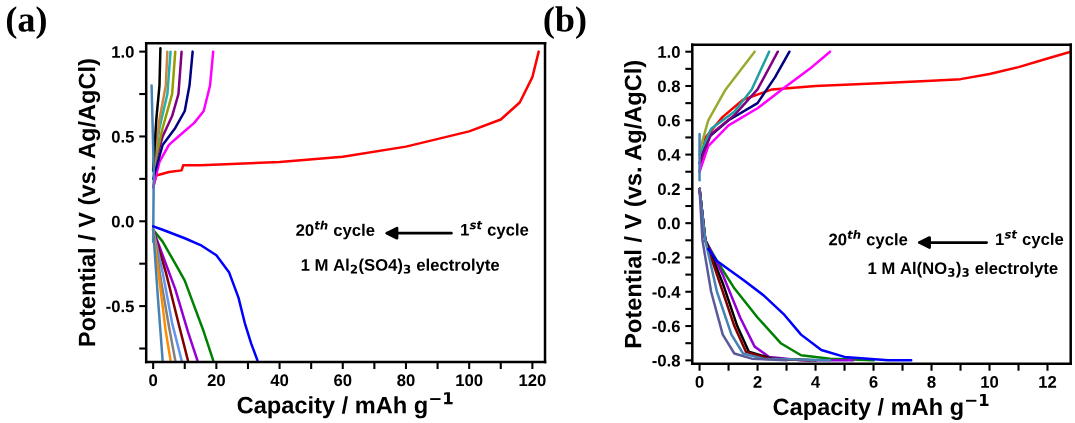 The width and height of the screenshot is (1075, 423). Describe the element at coordinates (343, 380) in the screenshot. I see `x-tick-label: 60` at that location.